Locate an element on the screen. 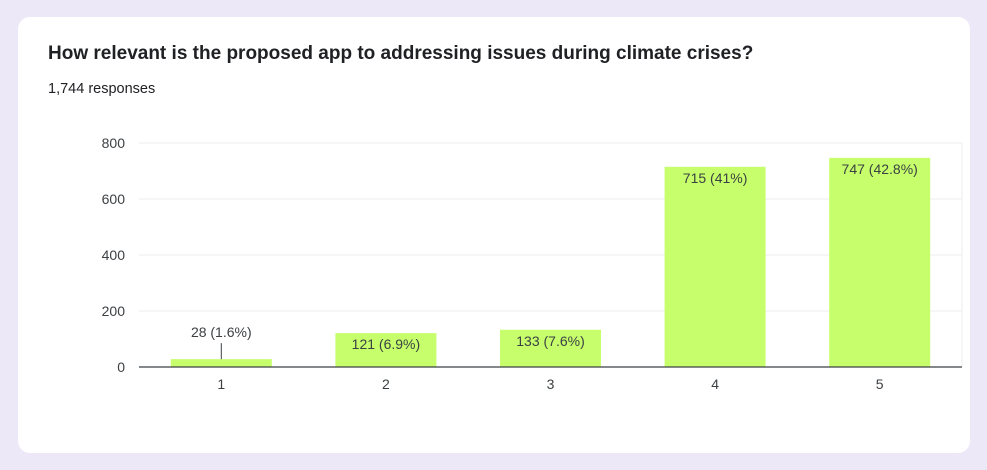  data-label: 747 (42.8%) is located at coordinates (880, 169).